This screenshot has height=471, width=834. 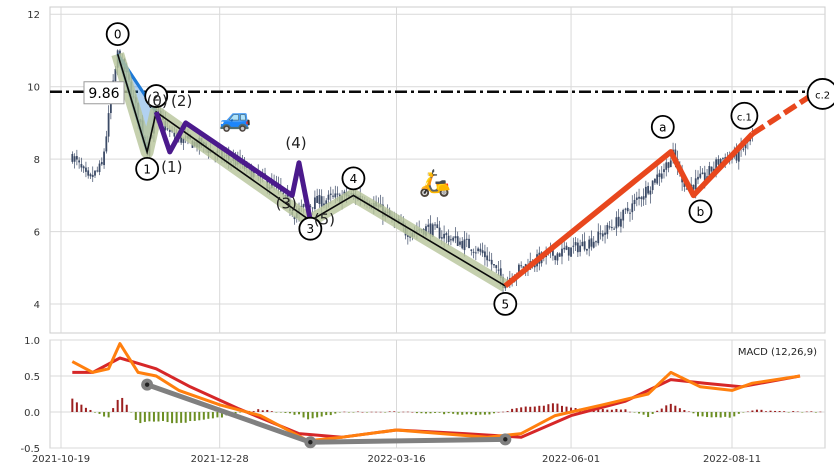 What do you see at coordinates (732, 459) in the screenshot?
I see `x-tick-label: 2022-08-11` at bounding box center [732, 459].